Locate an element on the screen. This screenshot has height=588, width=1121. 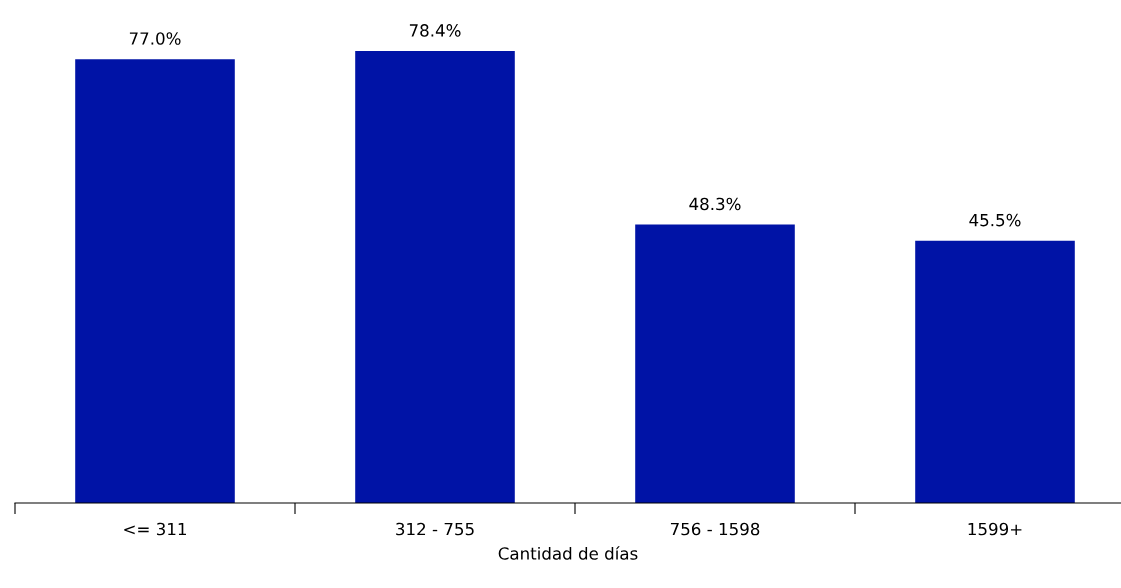
data-label: 77.0% is located at coordinates (155, 38).